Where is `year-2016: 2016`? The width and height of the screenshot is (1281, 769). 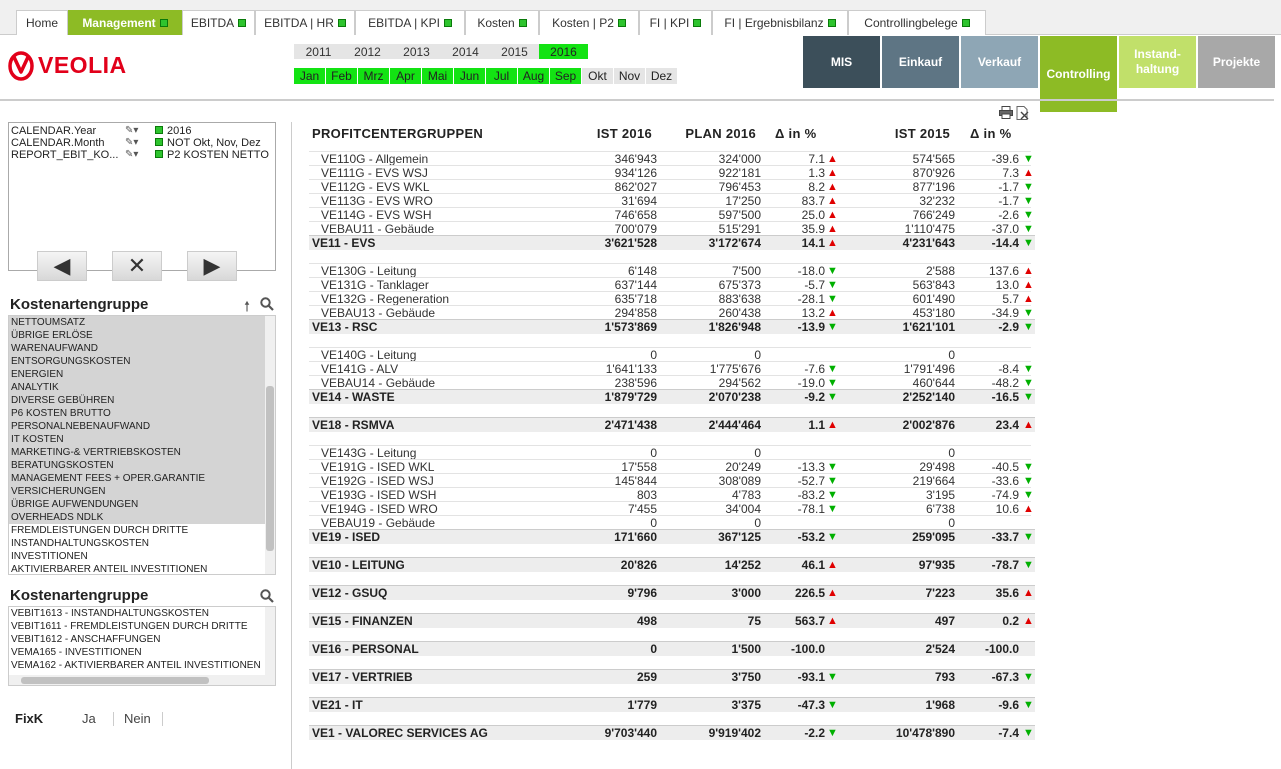 year-2016: 2016 is located at coordinates (563, 51).